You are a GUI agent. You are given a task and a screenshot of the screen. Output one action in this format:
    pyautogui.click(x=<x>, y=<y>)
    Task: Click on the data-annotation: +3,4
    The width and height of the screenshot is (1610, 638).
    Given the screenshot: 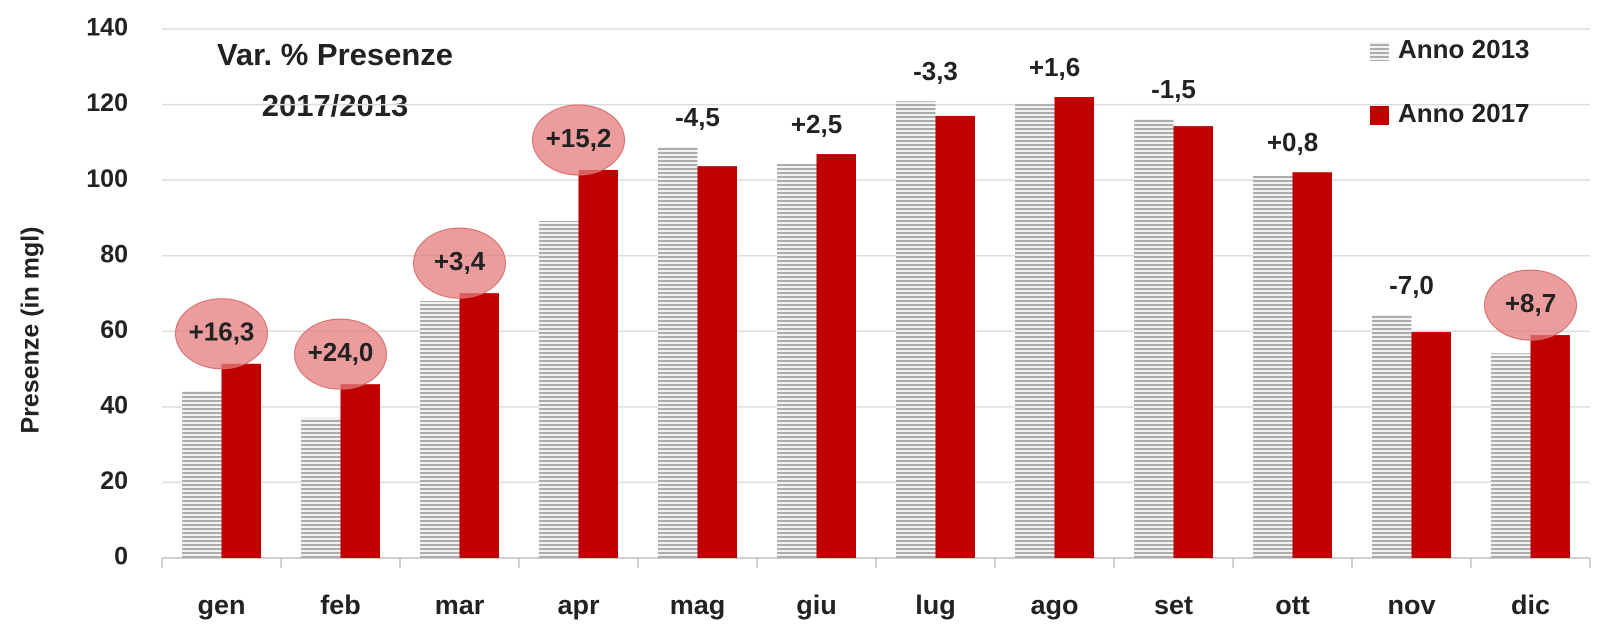 What is the action you would take?
    pyautogui.click(x=460, y=261)
    